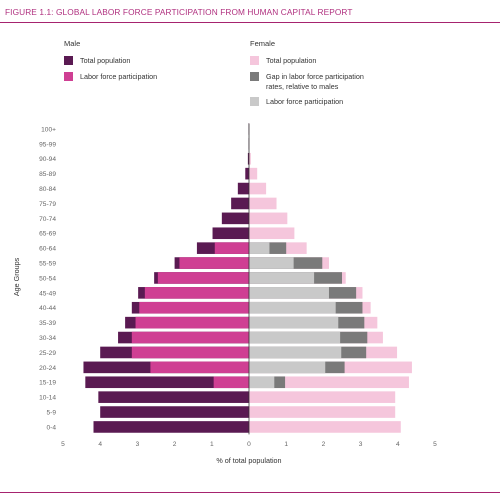  What do you see at coordinates (51, 412) in the screenshot?
I see `y-tick-label: 5-9` at bounding box center [51, 412].